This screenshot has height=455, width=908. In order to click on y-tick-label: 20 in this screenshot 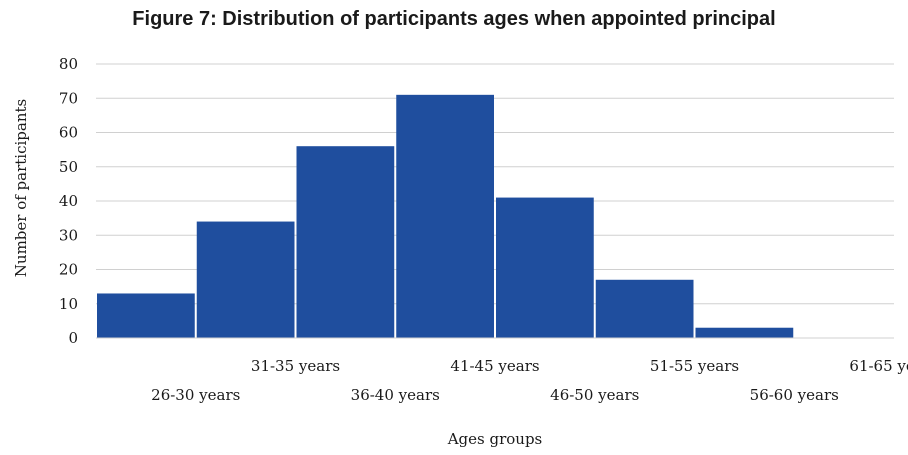, I will do `click(68, 270)`.